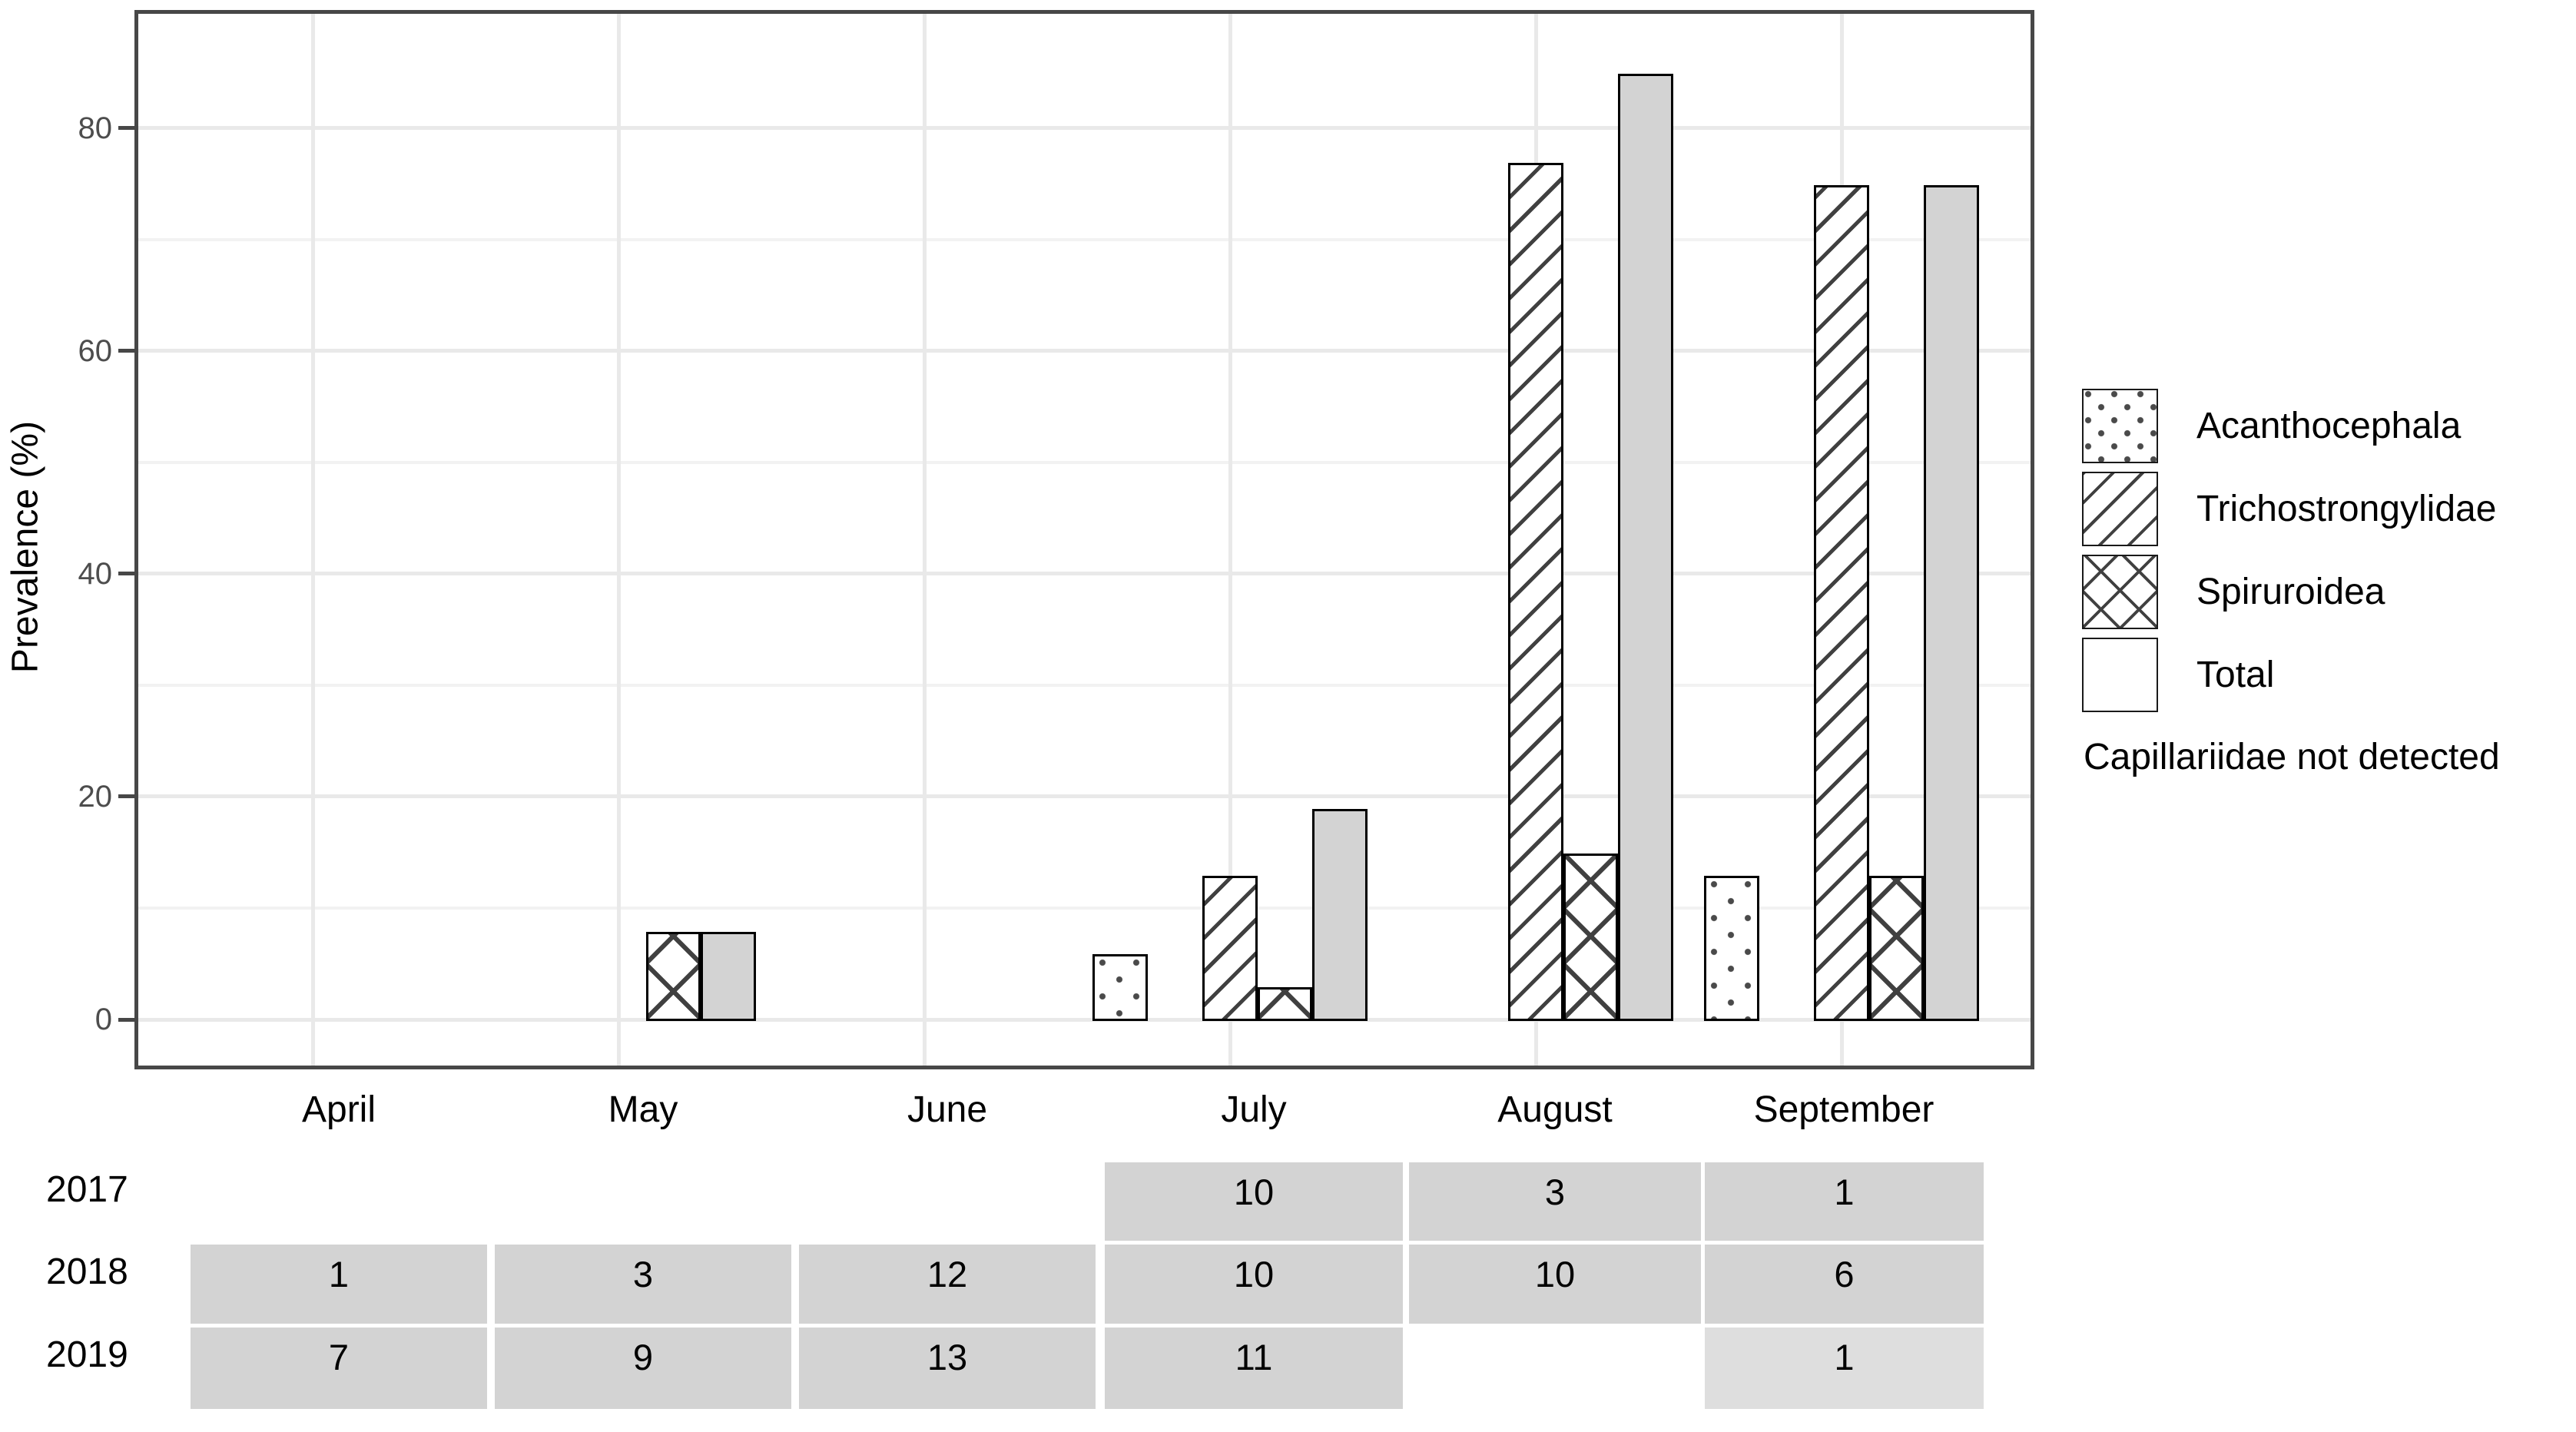  I want to click on bar-july-spiruroidea, so click(1285, 1004).